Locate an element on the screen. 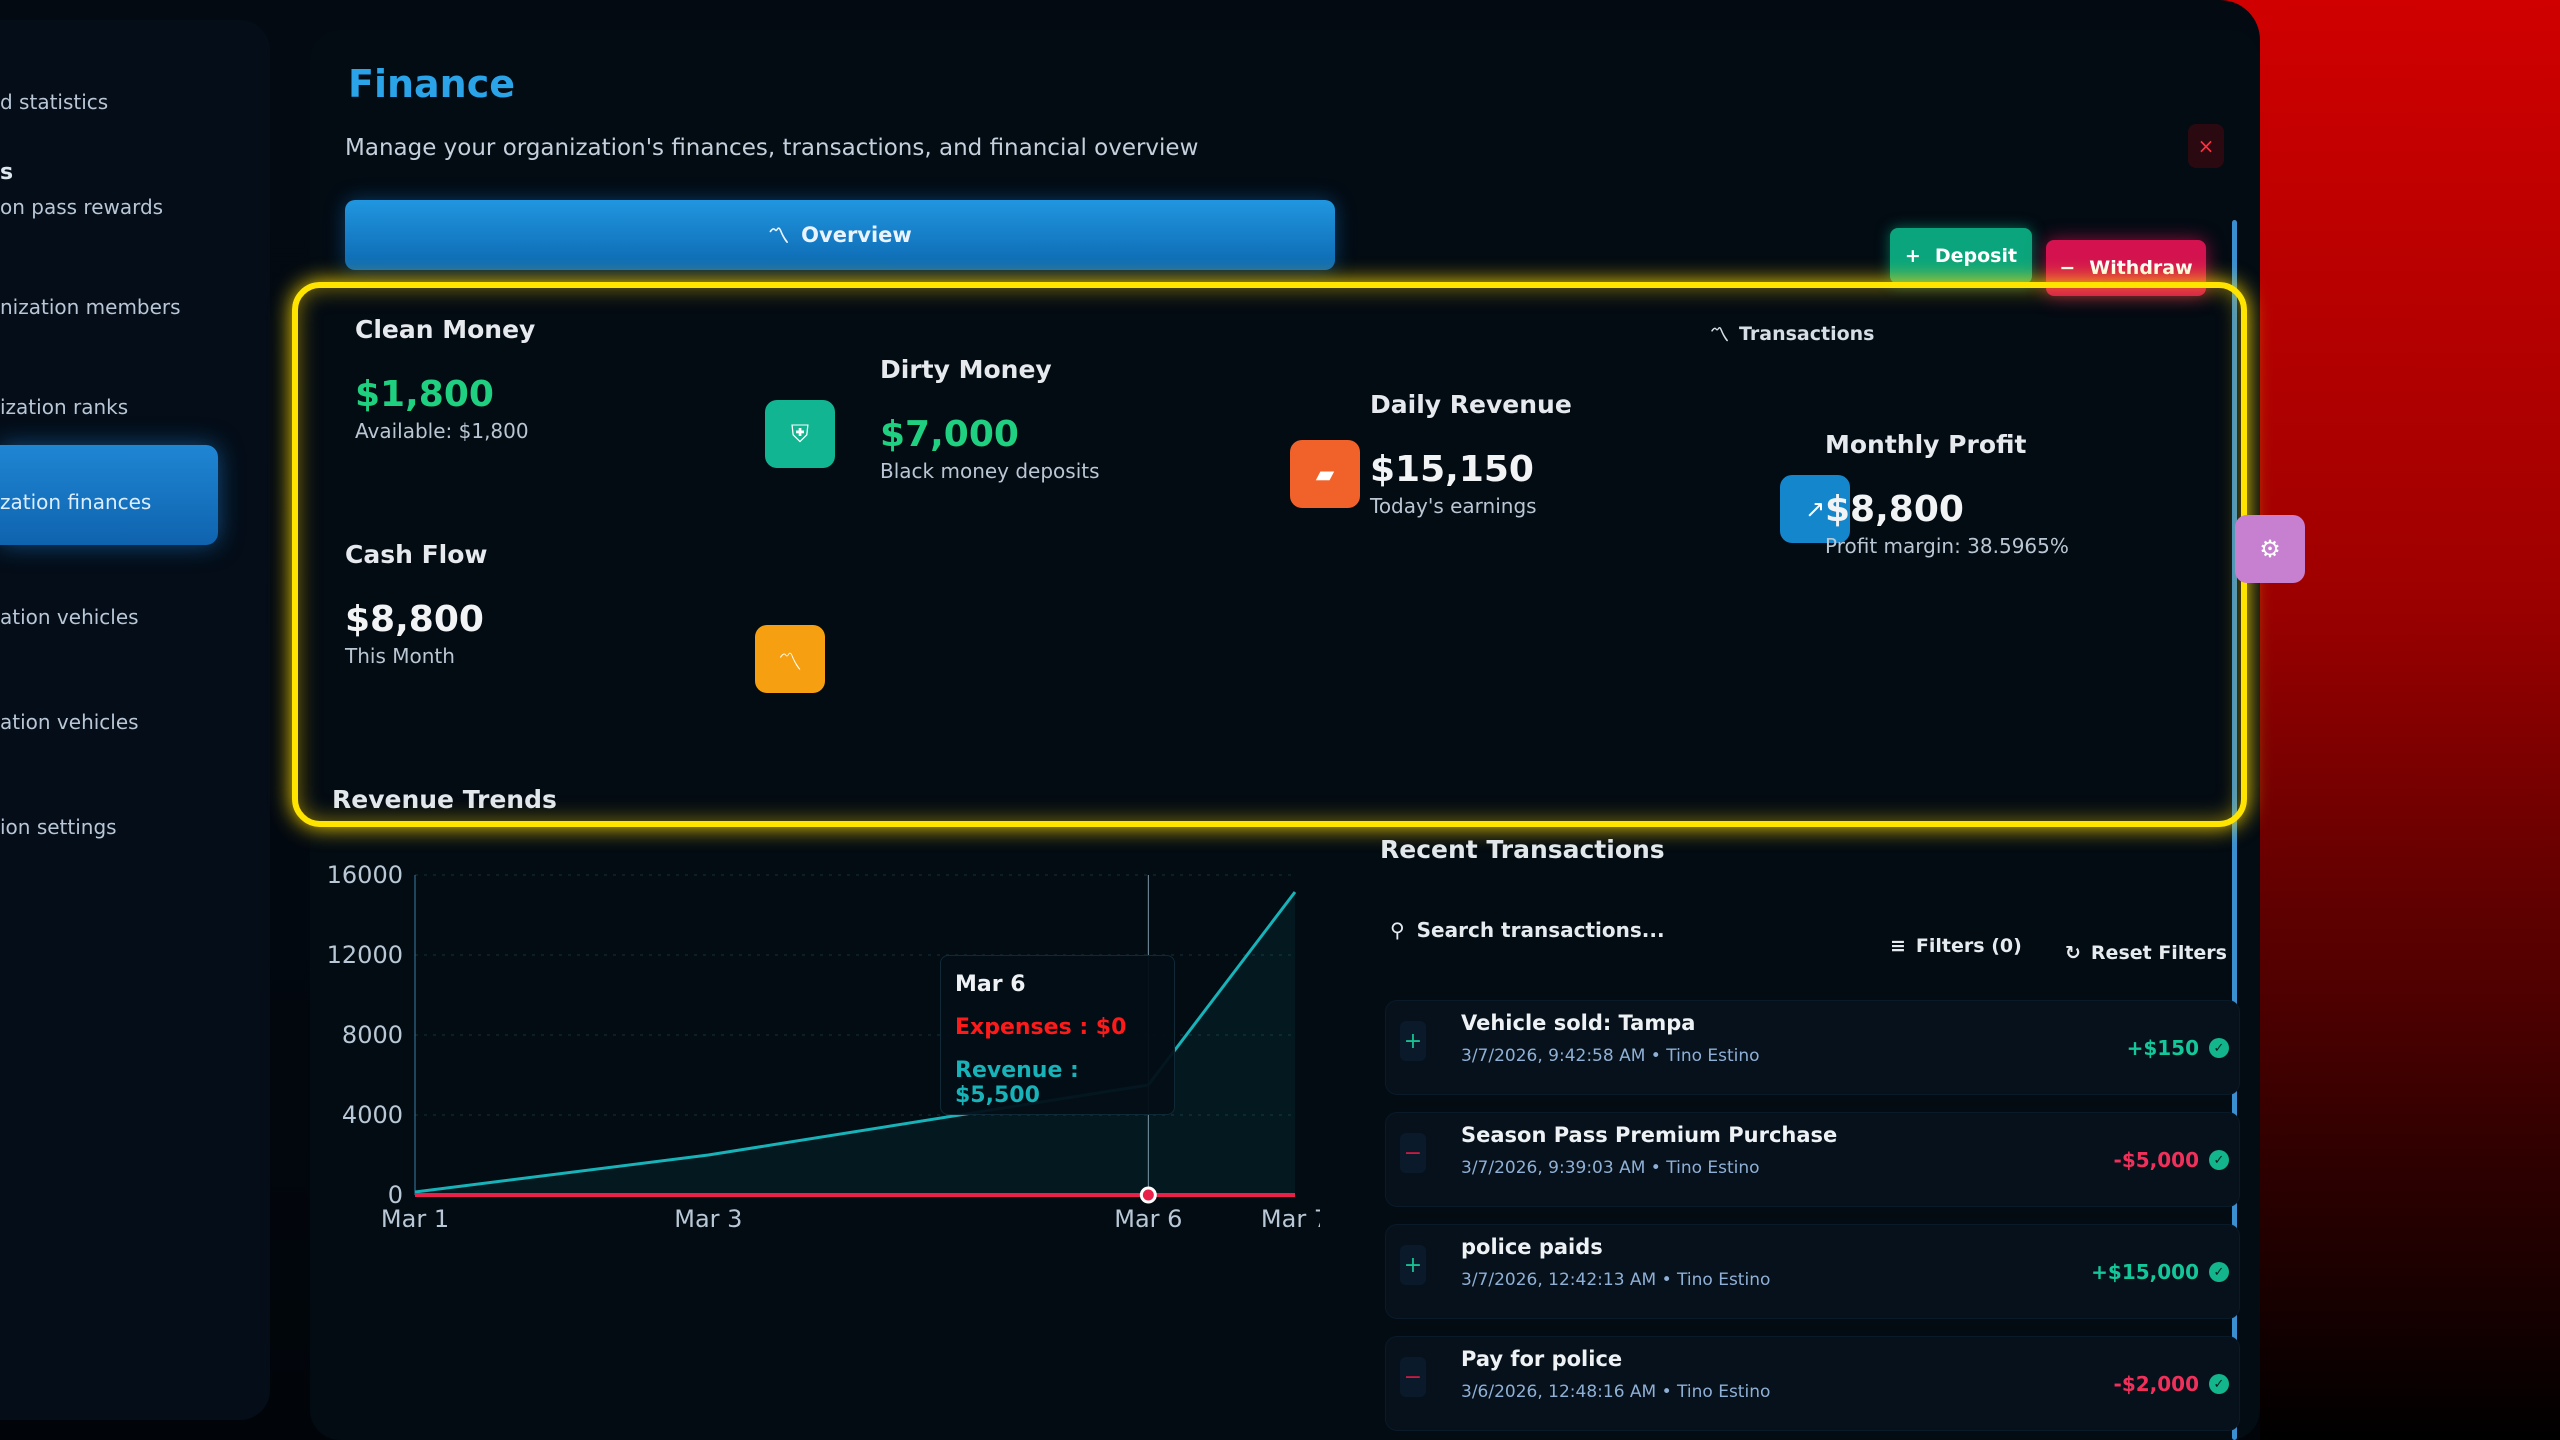  close-icon: × is located at coordinates (2206, 146).